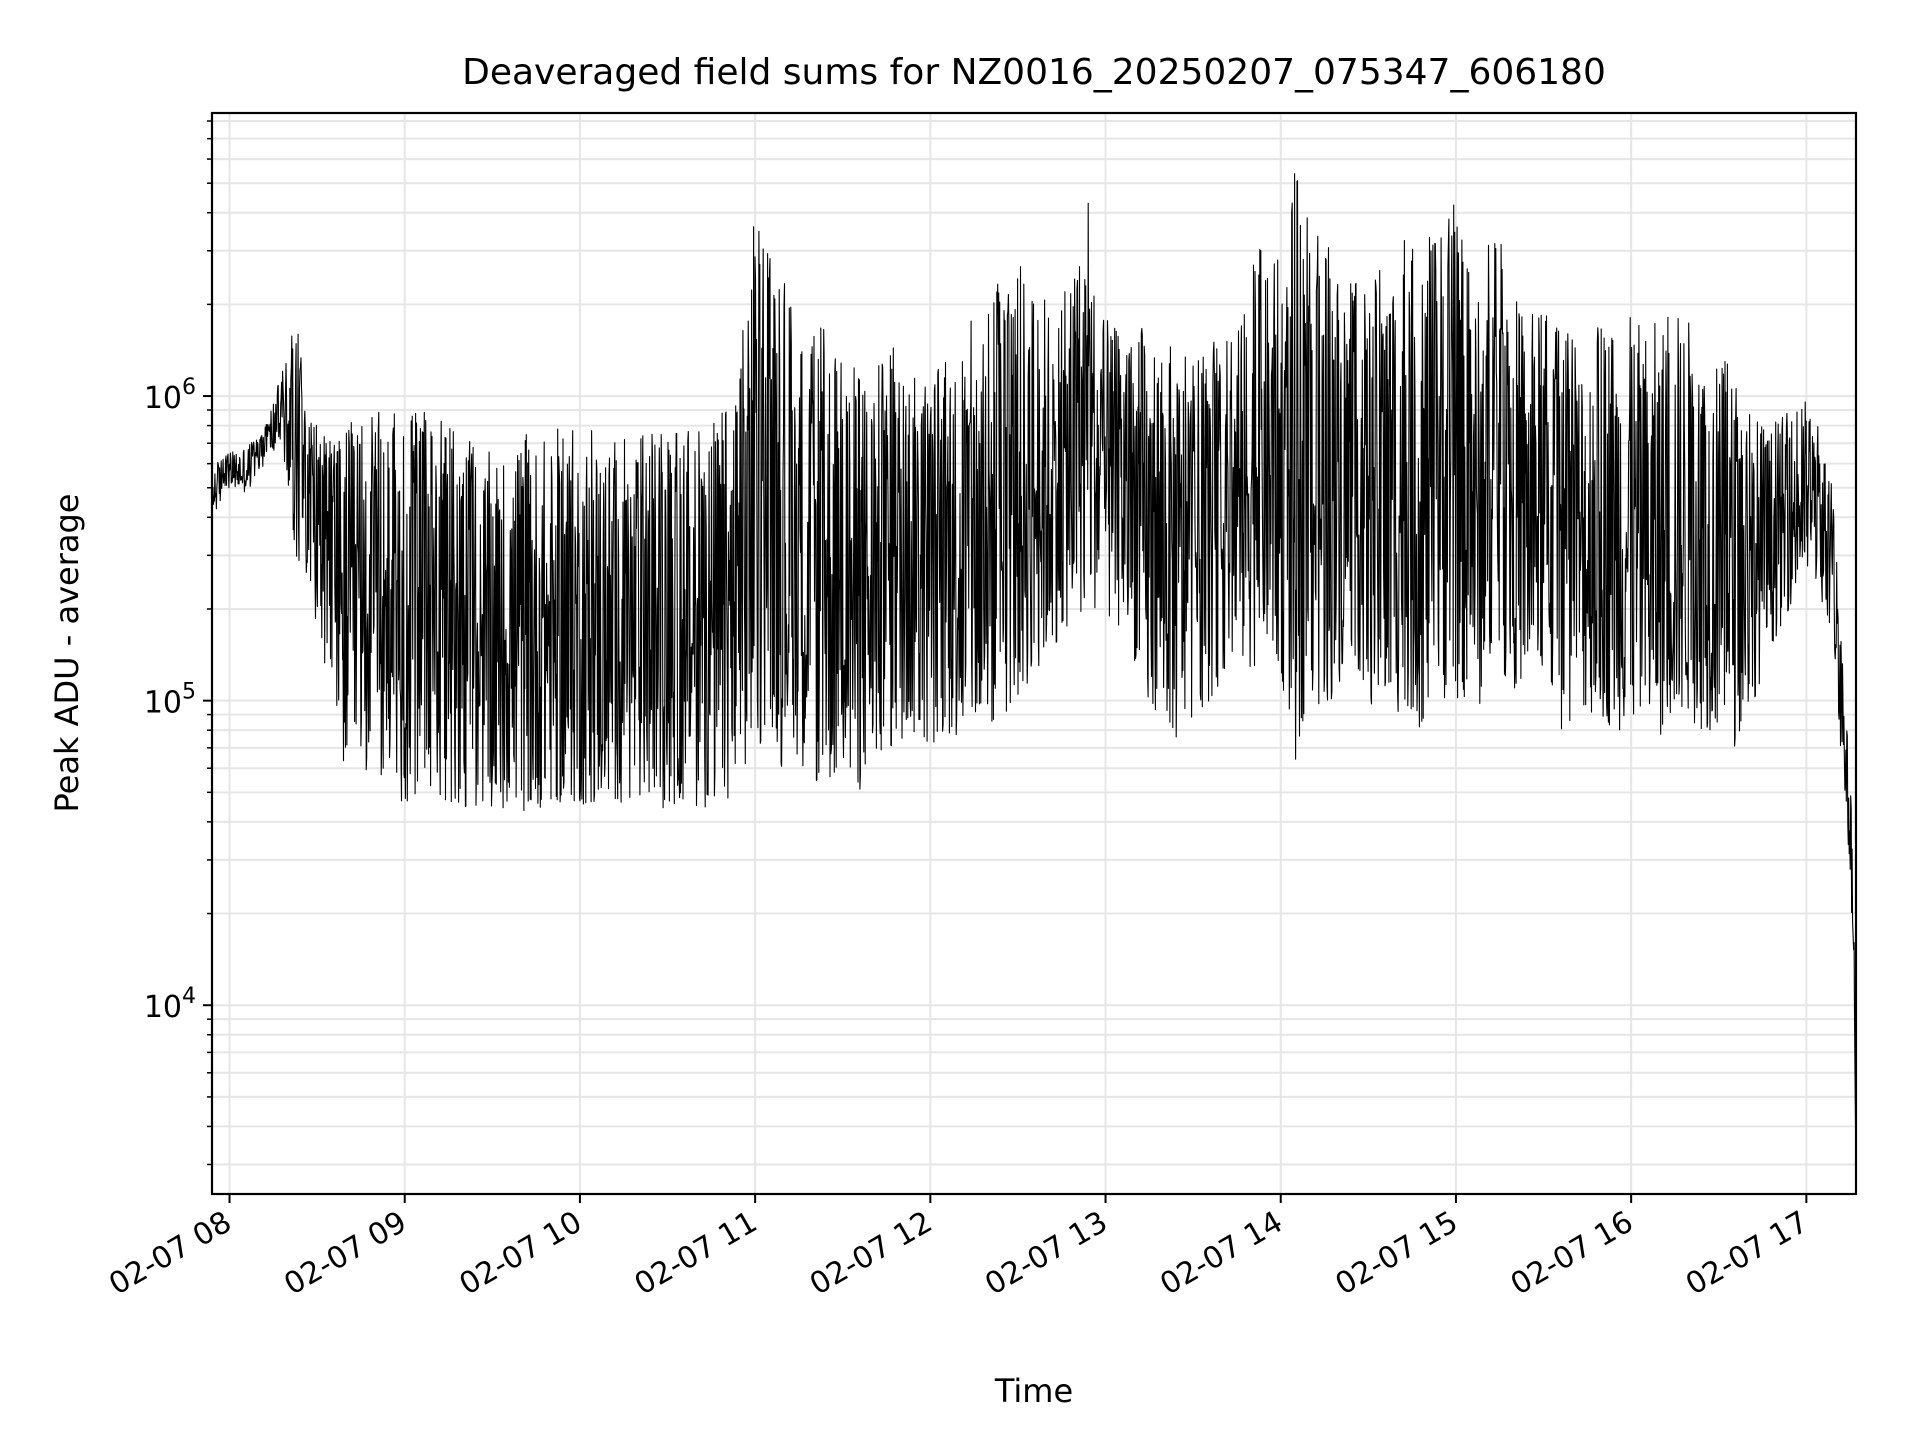  I want to click on y-tick-label: 10⁴, so click(170, 1004).